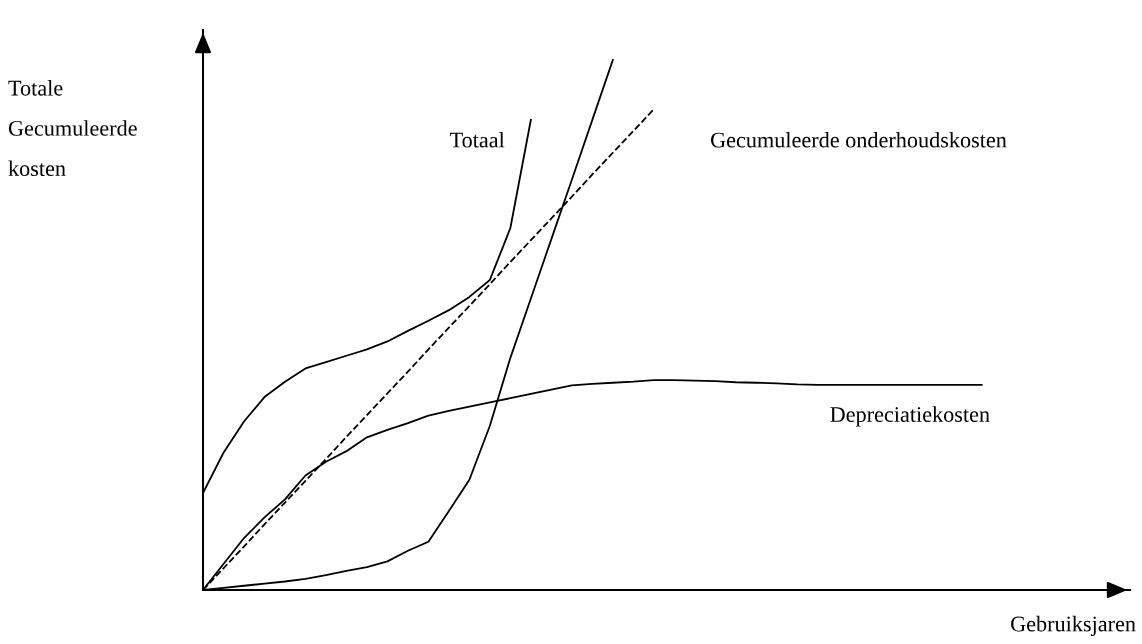  Describe the element at coordinates (72, 128) in the screenshot. I see `y-axis-title: Totale Gecumuleerde kosten` at that location.